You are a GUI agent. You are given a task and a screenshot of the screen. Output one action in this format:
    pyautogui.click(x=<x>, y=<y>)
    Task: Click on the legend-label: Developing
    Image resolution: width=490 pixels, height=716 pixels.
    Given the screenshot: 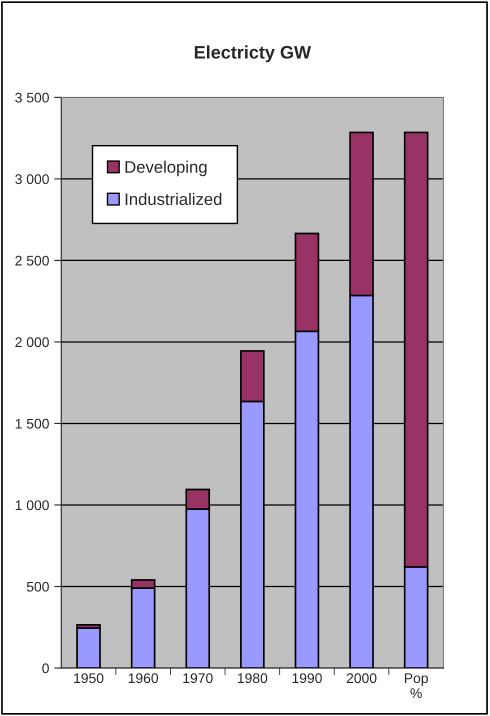 What is the action you would take?
    pyautogui.click(x=166, y=168)
    